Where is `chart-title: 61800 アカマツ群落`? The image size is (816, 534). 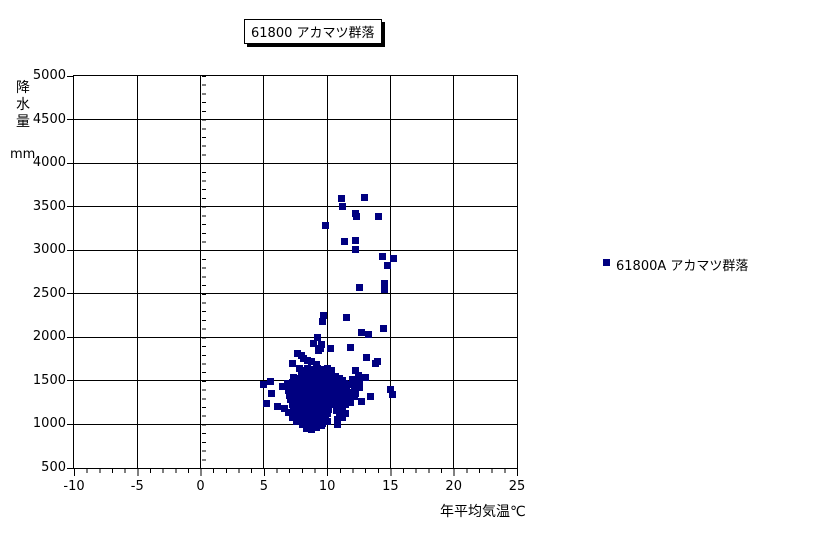 chart-title: 61800 アカマツ群落 is located at coordinates (313, 33).